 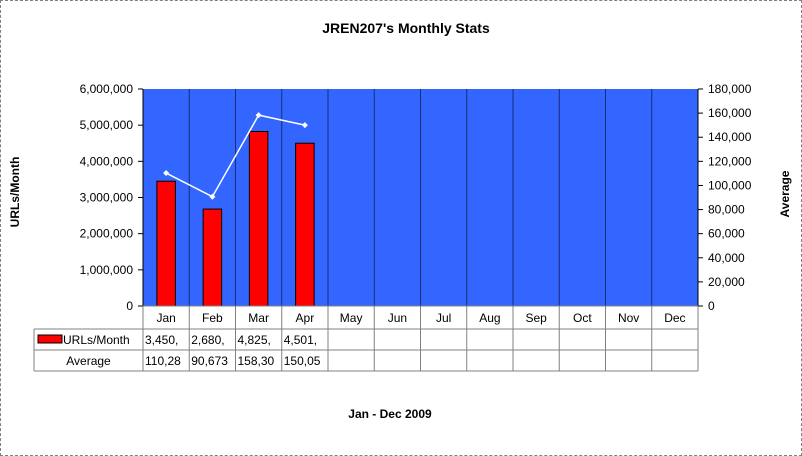 I want to click on y-tick-label: 4,000,000, so click(x=107, y=161).